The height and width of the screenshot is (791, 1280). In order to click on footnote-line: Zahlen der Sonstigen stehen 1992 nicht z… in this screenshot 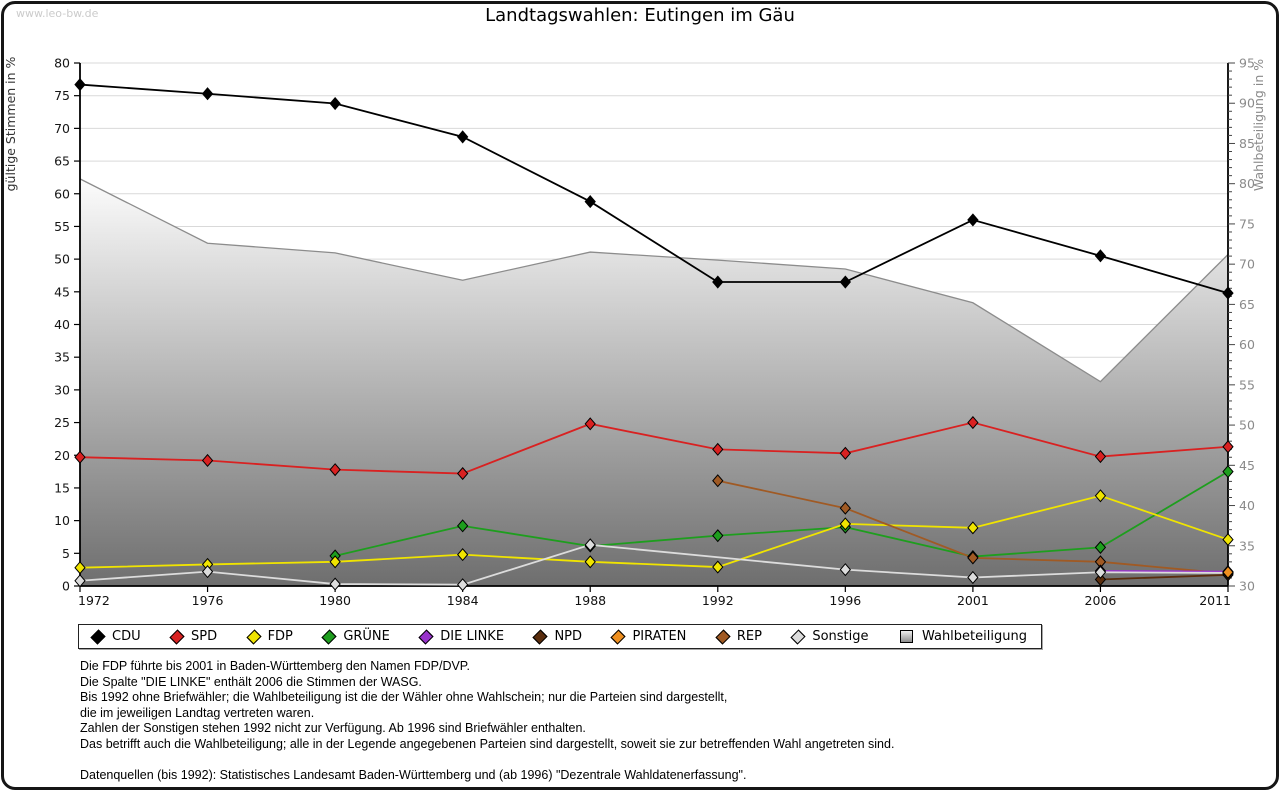, I will do `click(333, 728)`.